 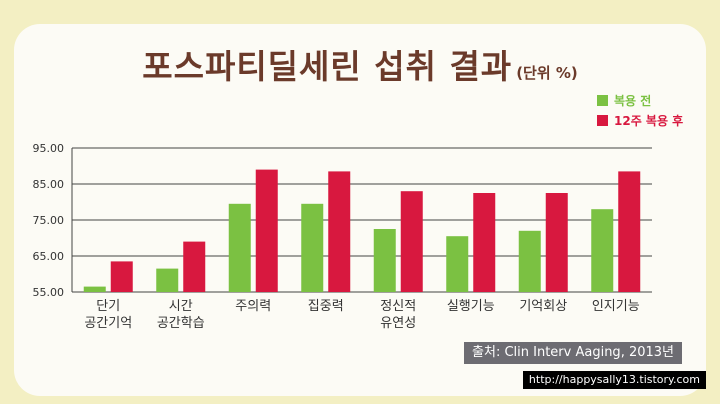 What do you see at coordinates (253, 306) in the screenshot?
I see `category-label: 주의력` at bounding box center [253, 306].